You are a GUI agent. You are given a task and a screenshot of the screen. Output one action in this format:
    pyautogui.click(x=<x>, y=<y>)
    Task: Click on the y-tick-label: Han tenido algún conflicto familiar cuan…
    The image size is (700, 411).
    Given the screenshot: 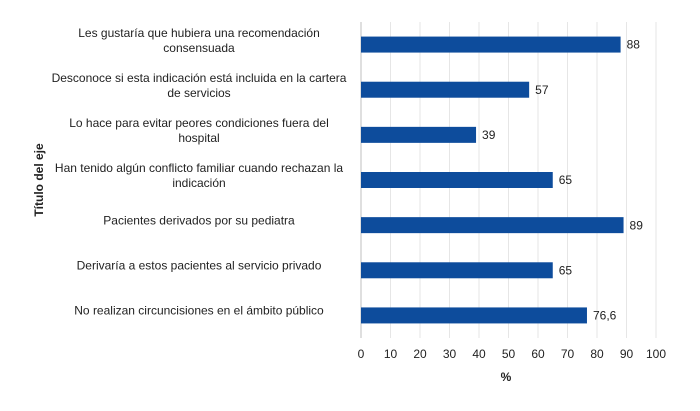 What is the action you would take?
    pyautogui.click(x=199, y=175)
    